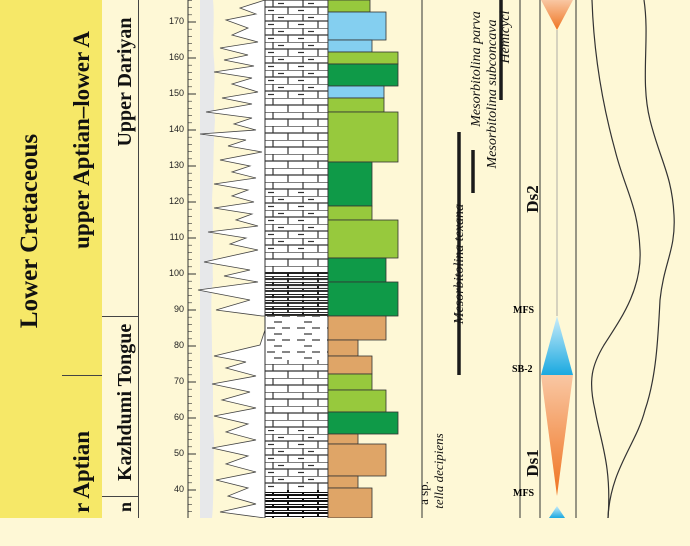 This screenshot has width=690, height=546. I want to click on depth-label: 80, so click(178, 345).